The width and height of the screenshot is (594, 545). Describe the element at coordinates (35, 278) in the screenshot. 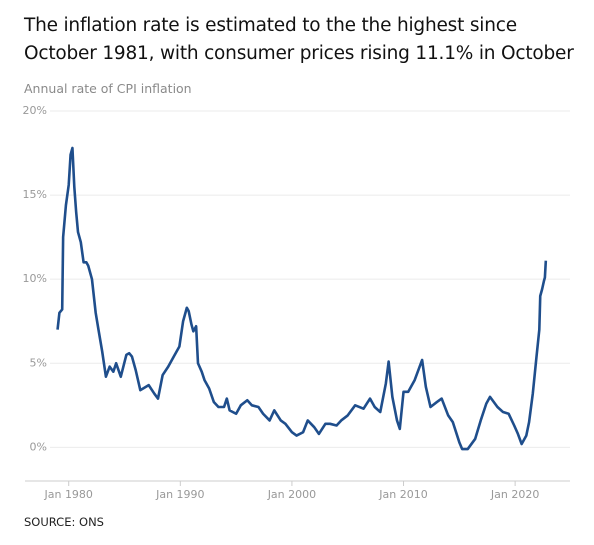

I see `y-tick-label: 10%` at that location.